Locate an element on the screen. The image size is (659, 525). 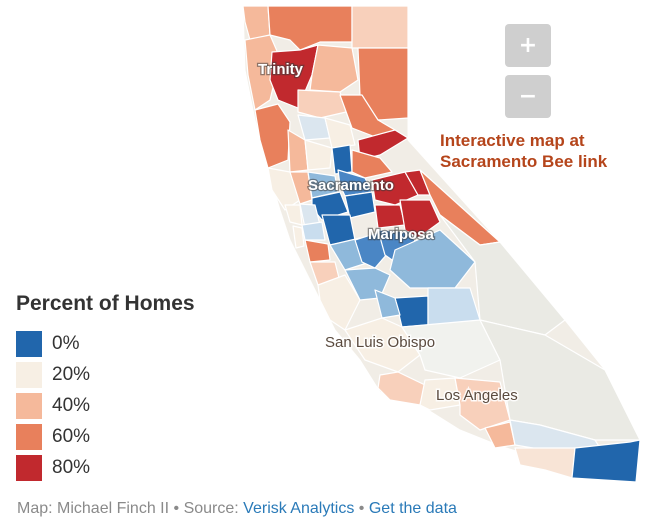
note-line-1: Interactive map at is located at coordinates (512, 140).